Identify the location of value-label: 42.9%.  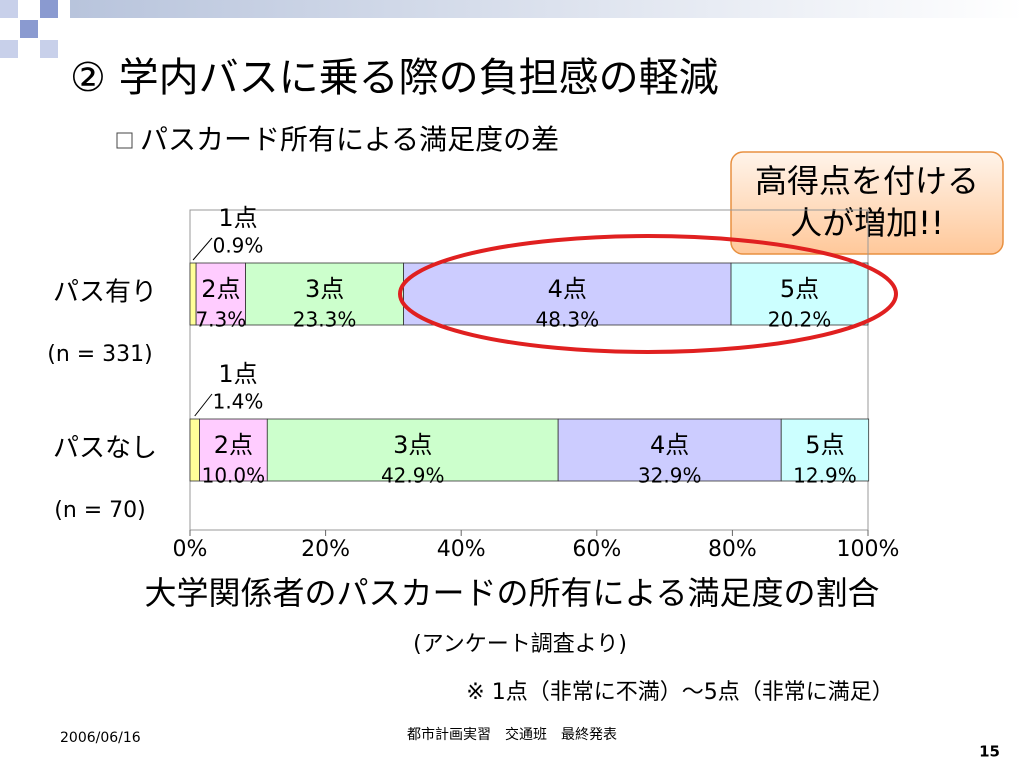
(413, 476).